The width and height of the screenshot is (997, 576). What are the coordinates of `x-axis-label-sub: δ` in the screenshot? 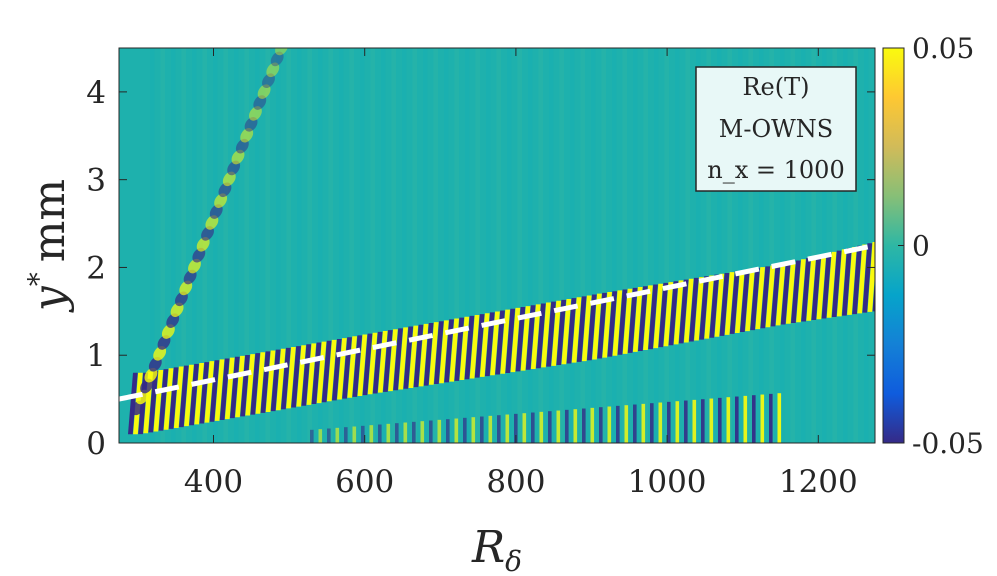 It's located at (513, 560).